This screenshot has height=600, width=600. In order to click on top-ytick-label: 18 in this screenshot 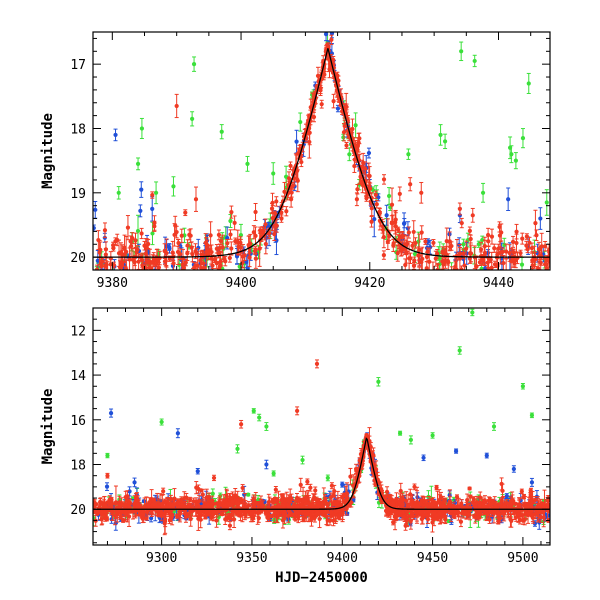, I will do `click(78, 129)`.